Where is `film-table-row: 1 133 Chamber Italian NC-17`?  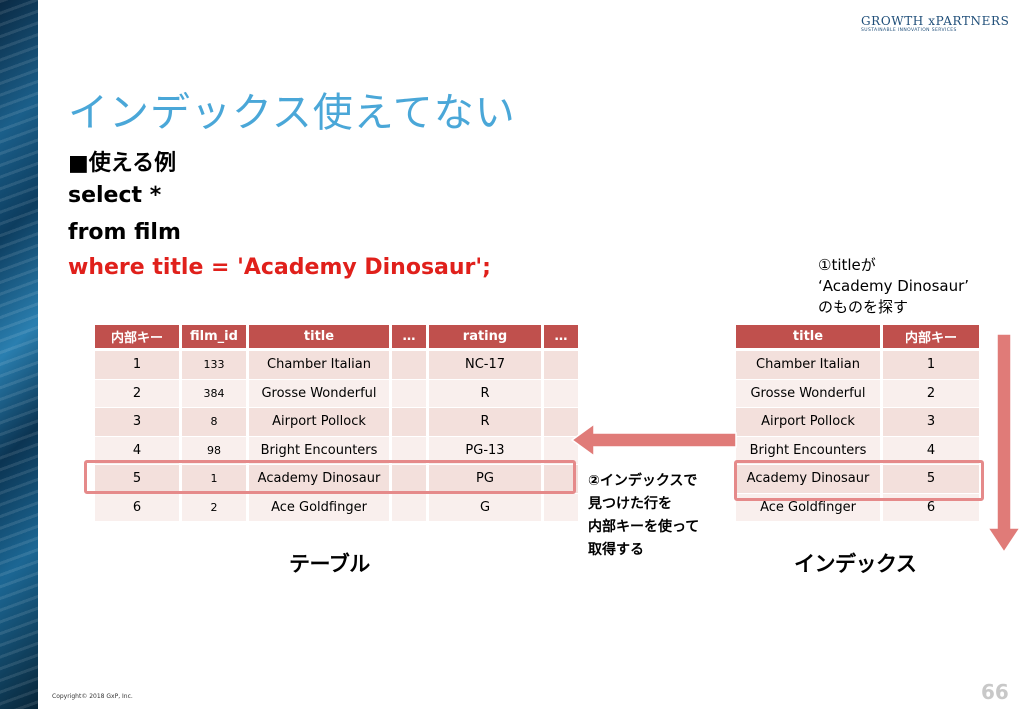
film-table-row: 1 133 Chamber Italian NC-17 is located at coordinates (336, 365).